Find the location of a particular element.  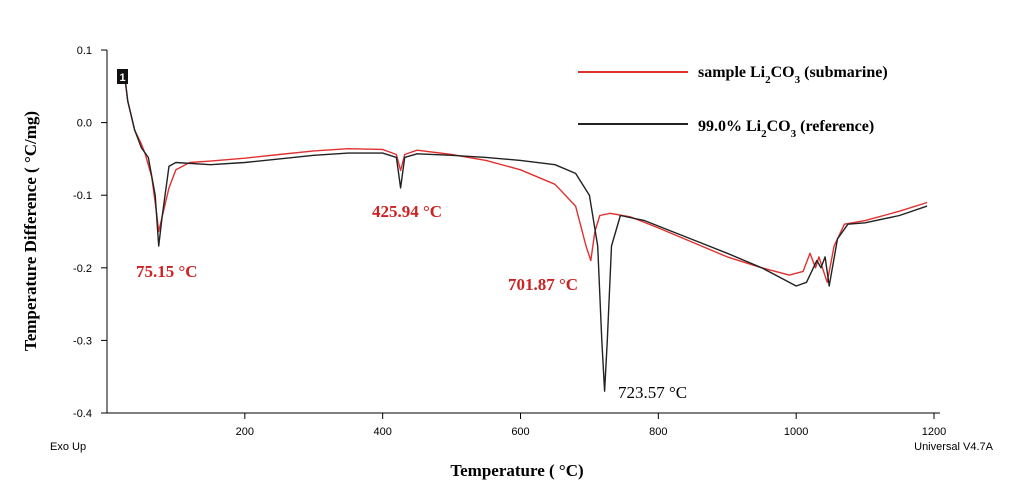

y-tick-label: -0.4 is located at coordinates (82, 414).